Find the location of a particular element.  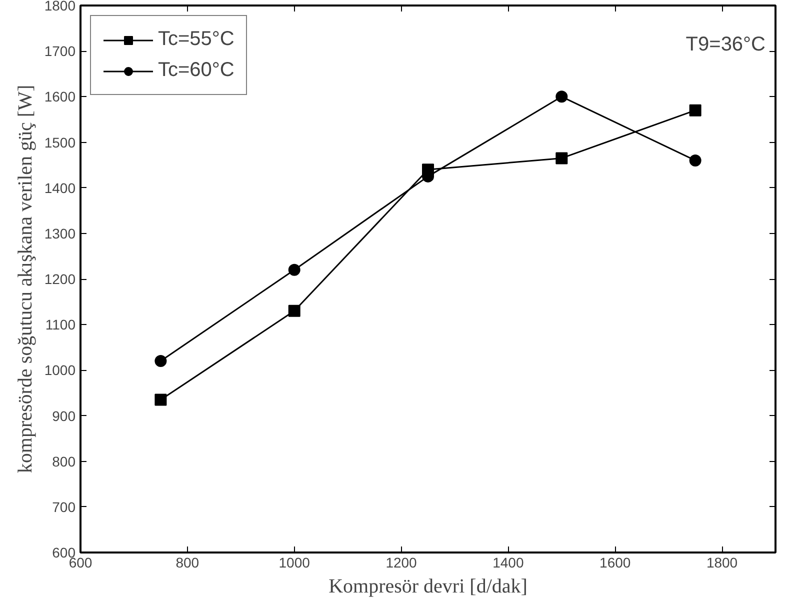

legend-label: Tc=60°C is located at coordinates (196, 70).